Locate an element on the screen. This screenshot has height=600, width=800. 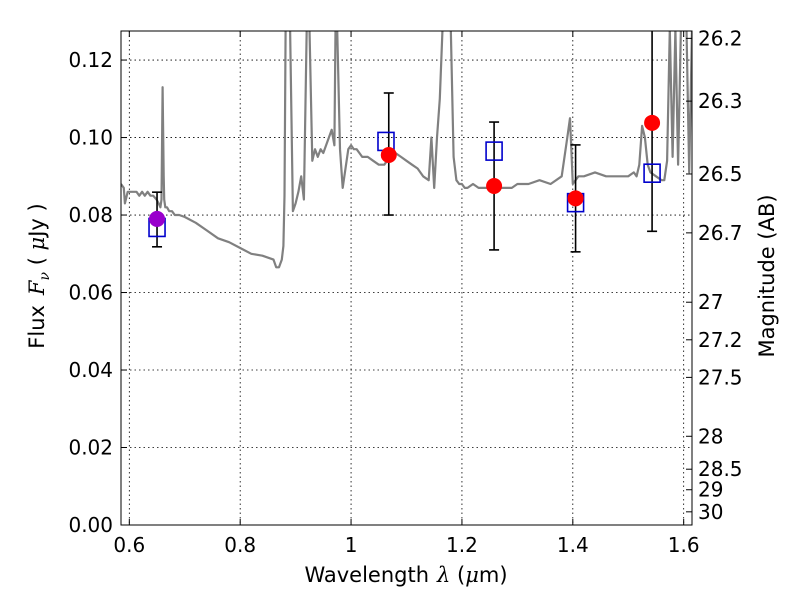
y2-tick-label: 29 is located at coordinates (710, 490).